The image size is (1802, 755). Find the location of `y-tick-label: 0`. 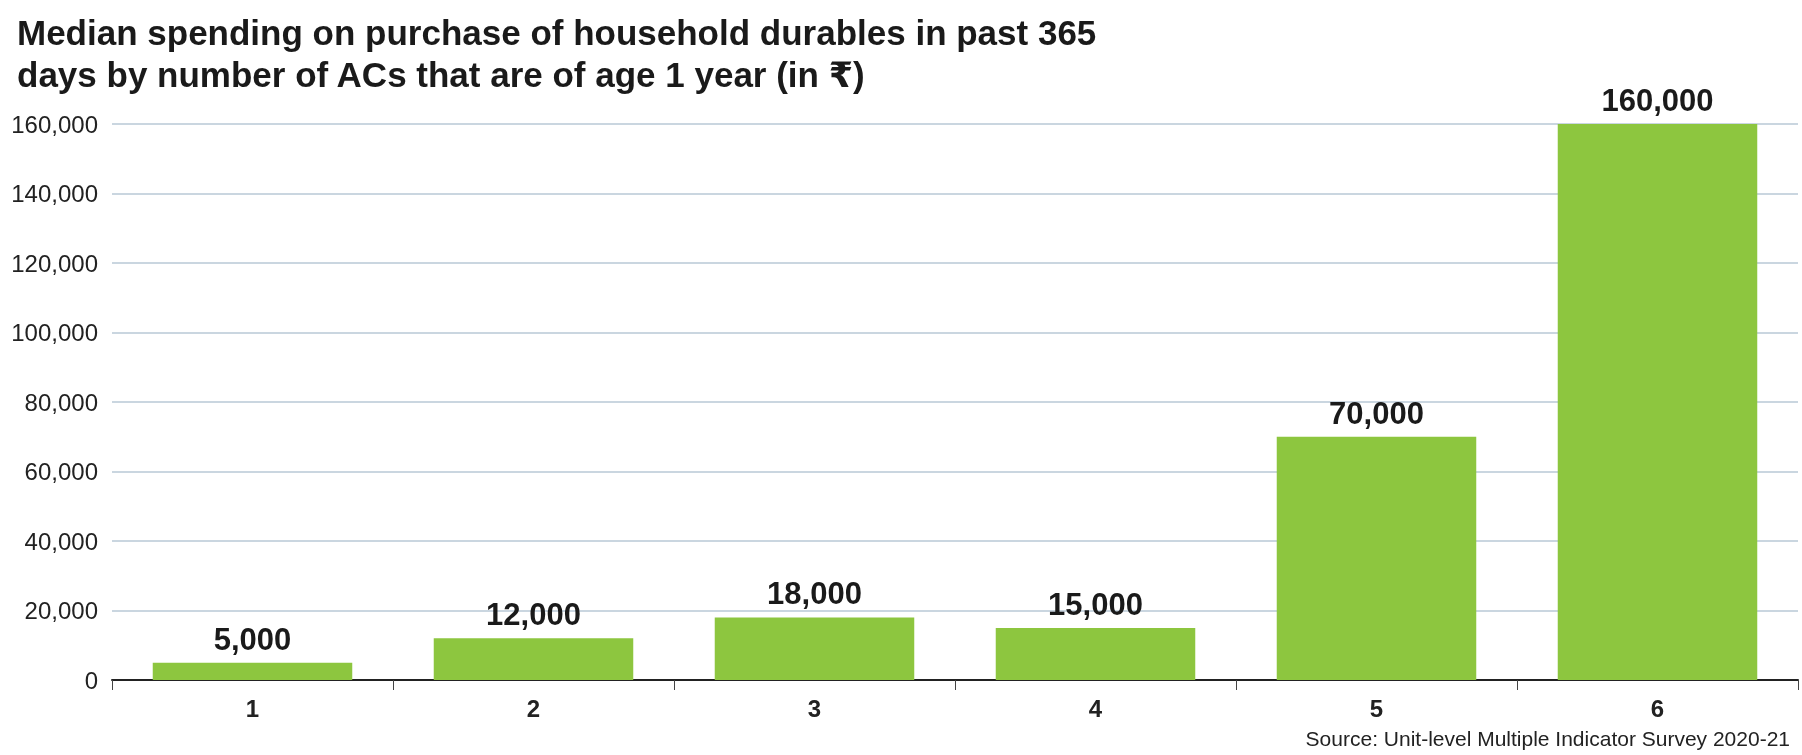

y-tick-label: 0 is located at coordinates (91, 680).